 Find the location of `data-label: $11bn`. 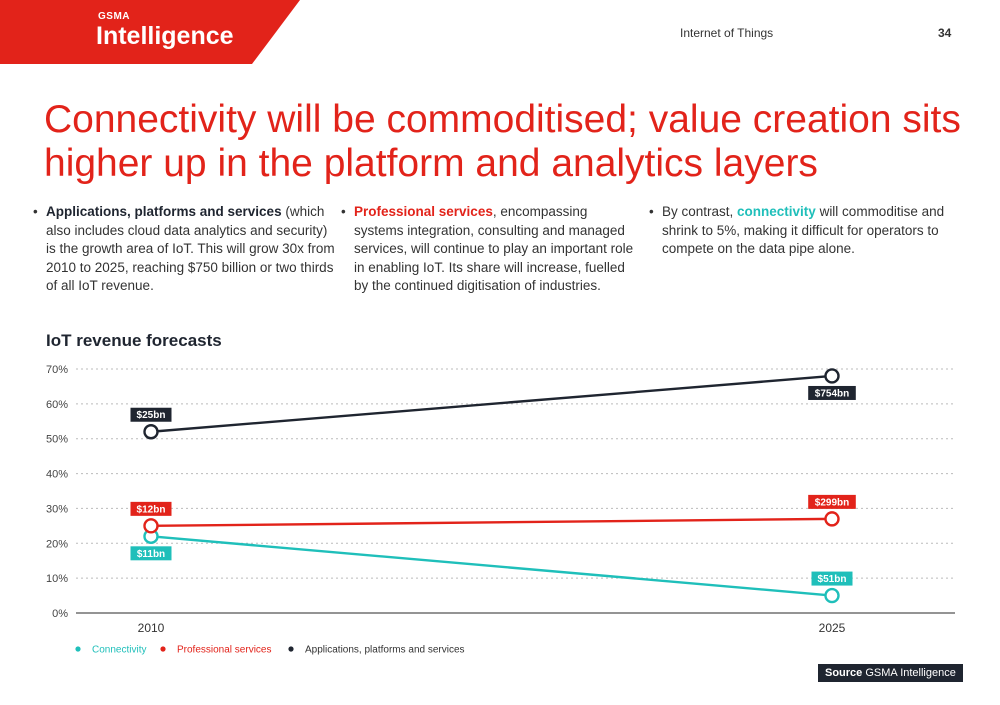

data-label: $11bn is located at coordinates (151, 554).